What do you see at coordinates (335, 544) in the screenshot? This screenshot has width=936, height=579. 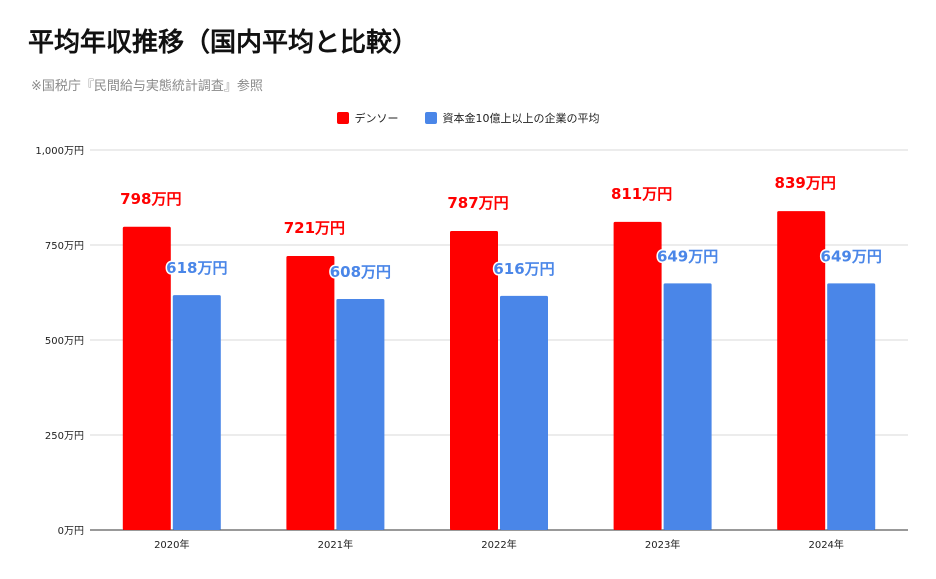 I see `x-tick-label: 2021年` at bounding box center [335, 544].